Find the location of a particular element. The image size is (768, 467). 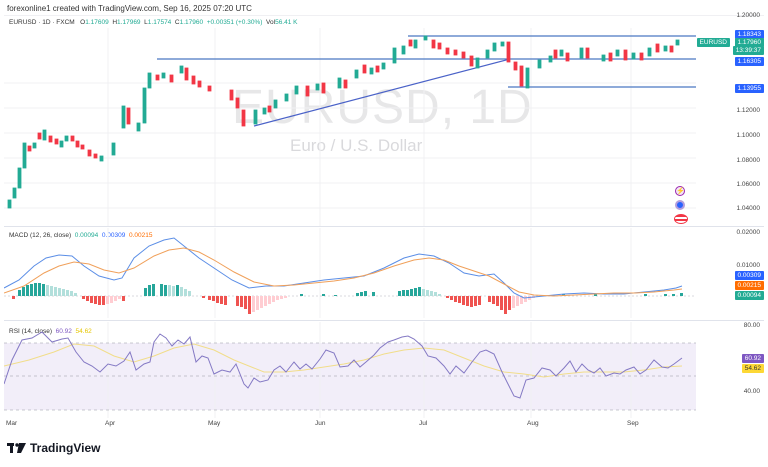

price-axis-label: 1.04000 is located at coordinates (748, 208).